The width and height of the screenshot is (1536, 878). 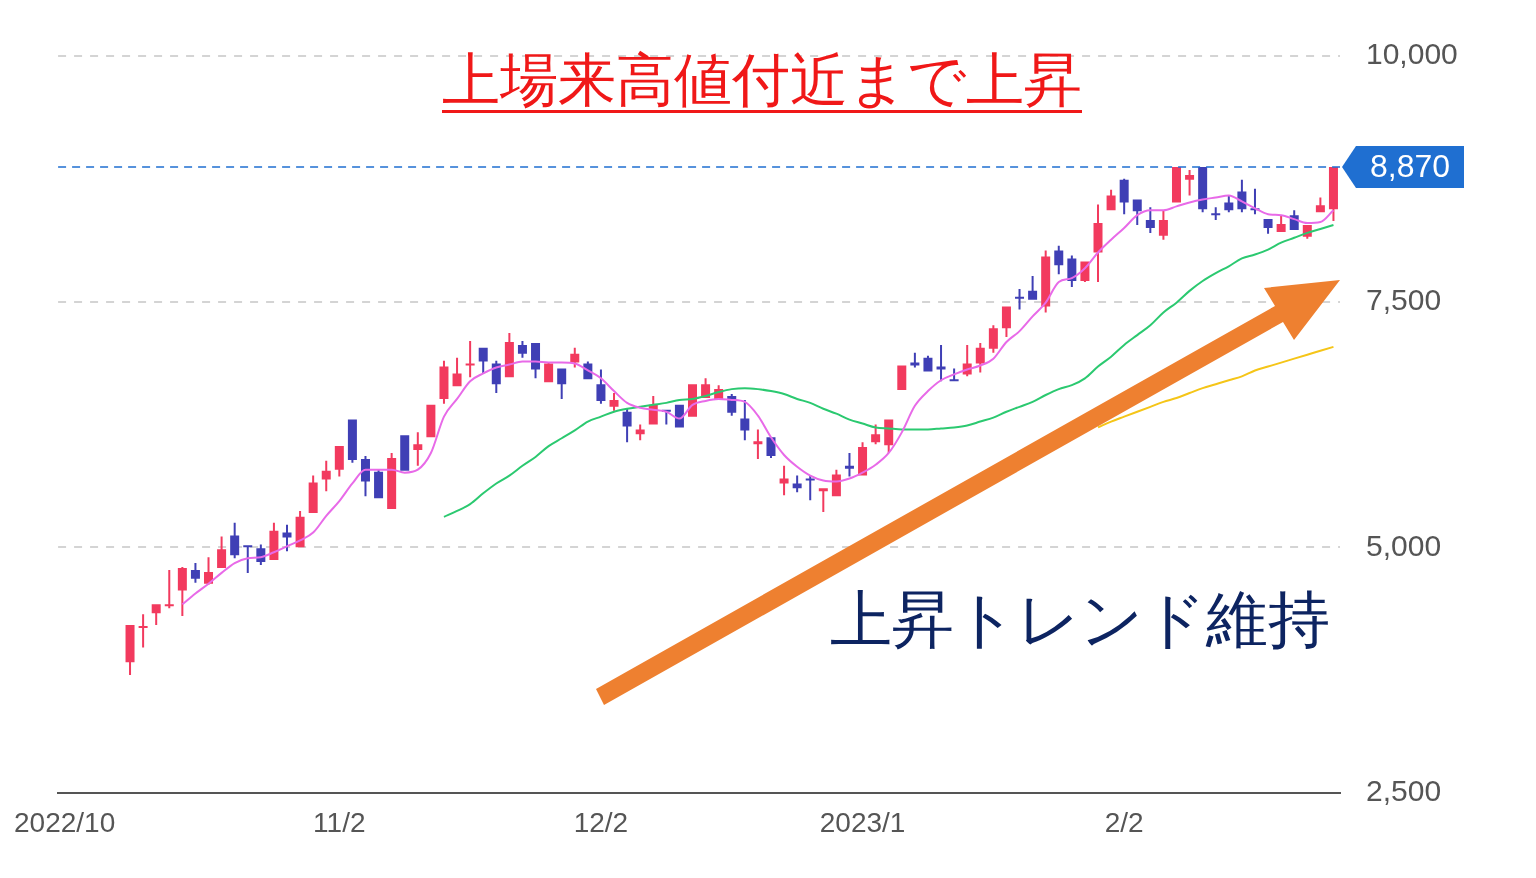 What do you see at coordinates (1404, 791) in the screenshot?
I see `y-tick-label: 2,500` at bounding box center [1404, 791].